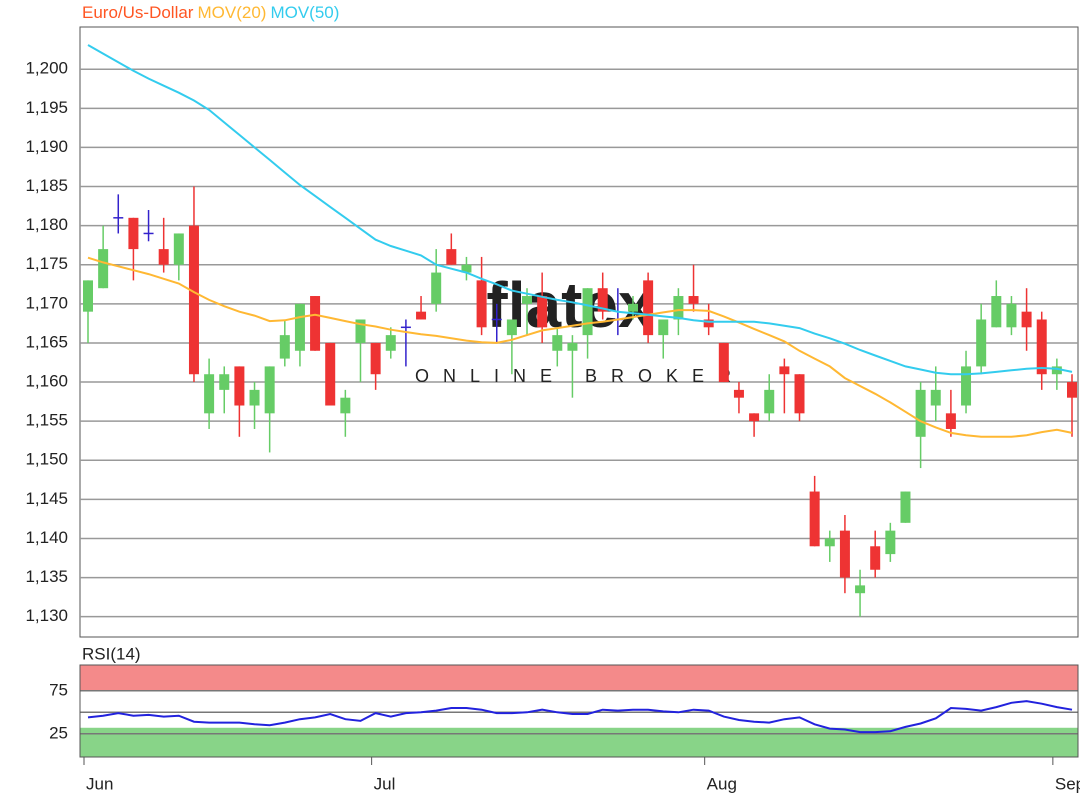 The width and height of the screenshot is (1080, 800). What do you see at coordinates (46, 224) in the screenshot?
I see `y-tick-label: 1,180` at bounding box center [46, 224].